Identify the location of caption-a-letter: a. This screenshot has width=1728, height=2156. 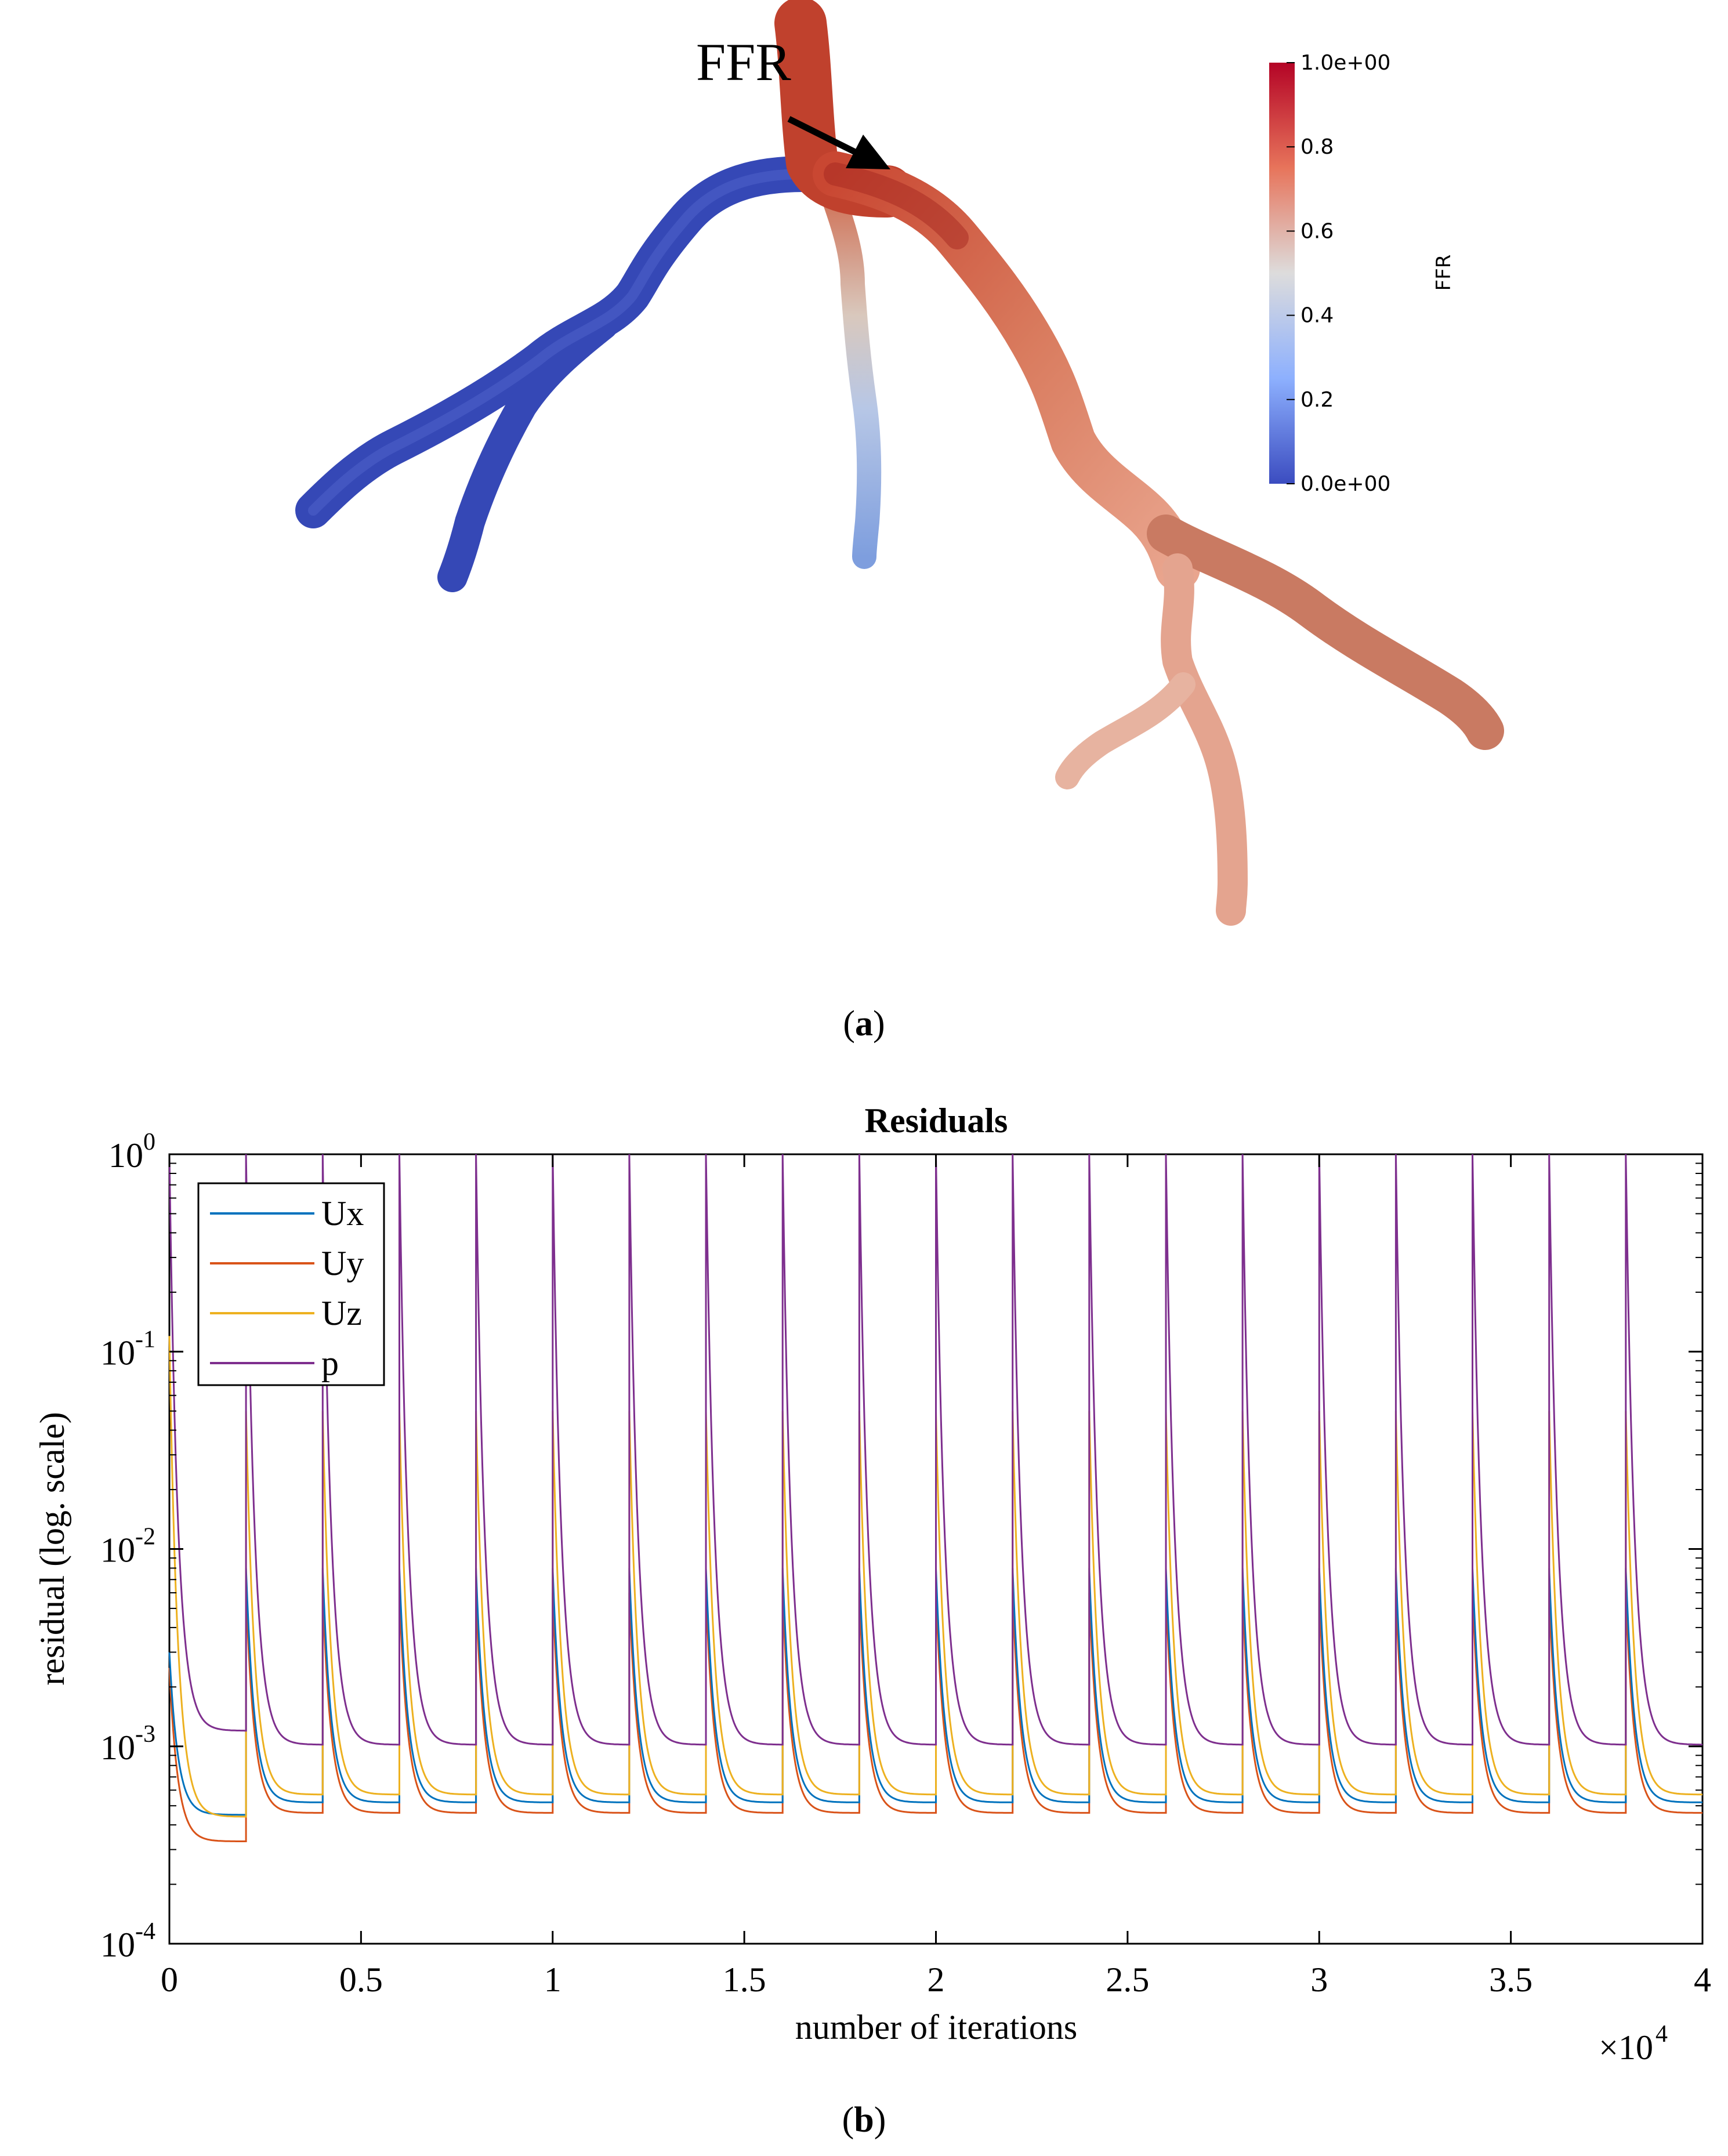
(864, 1023).